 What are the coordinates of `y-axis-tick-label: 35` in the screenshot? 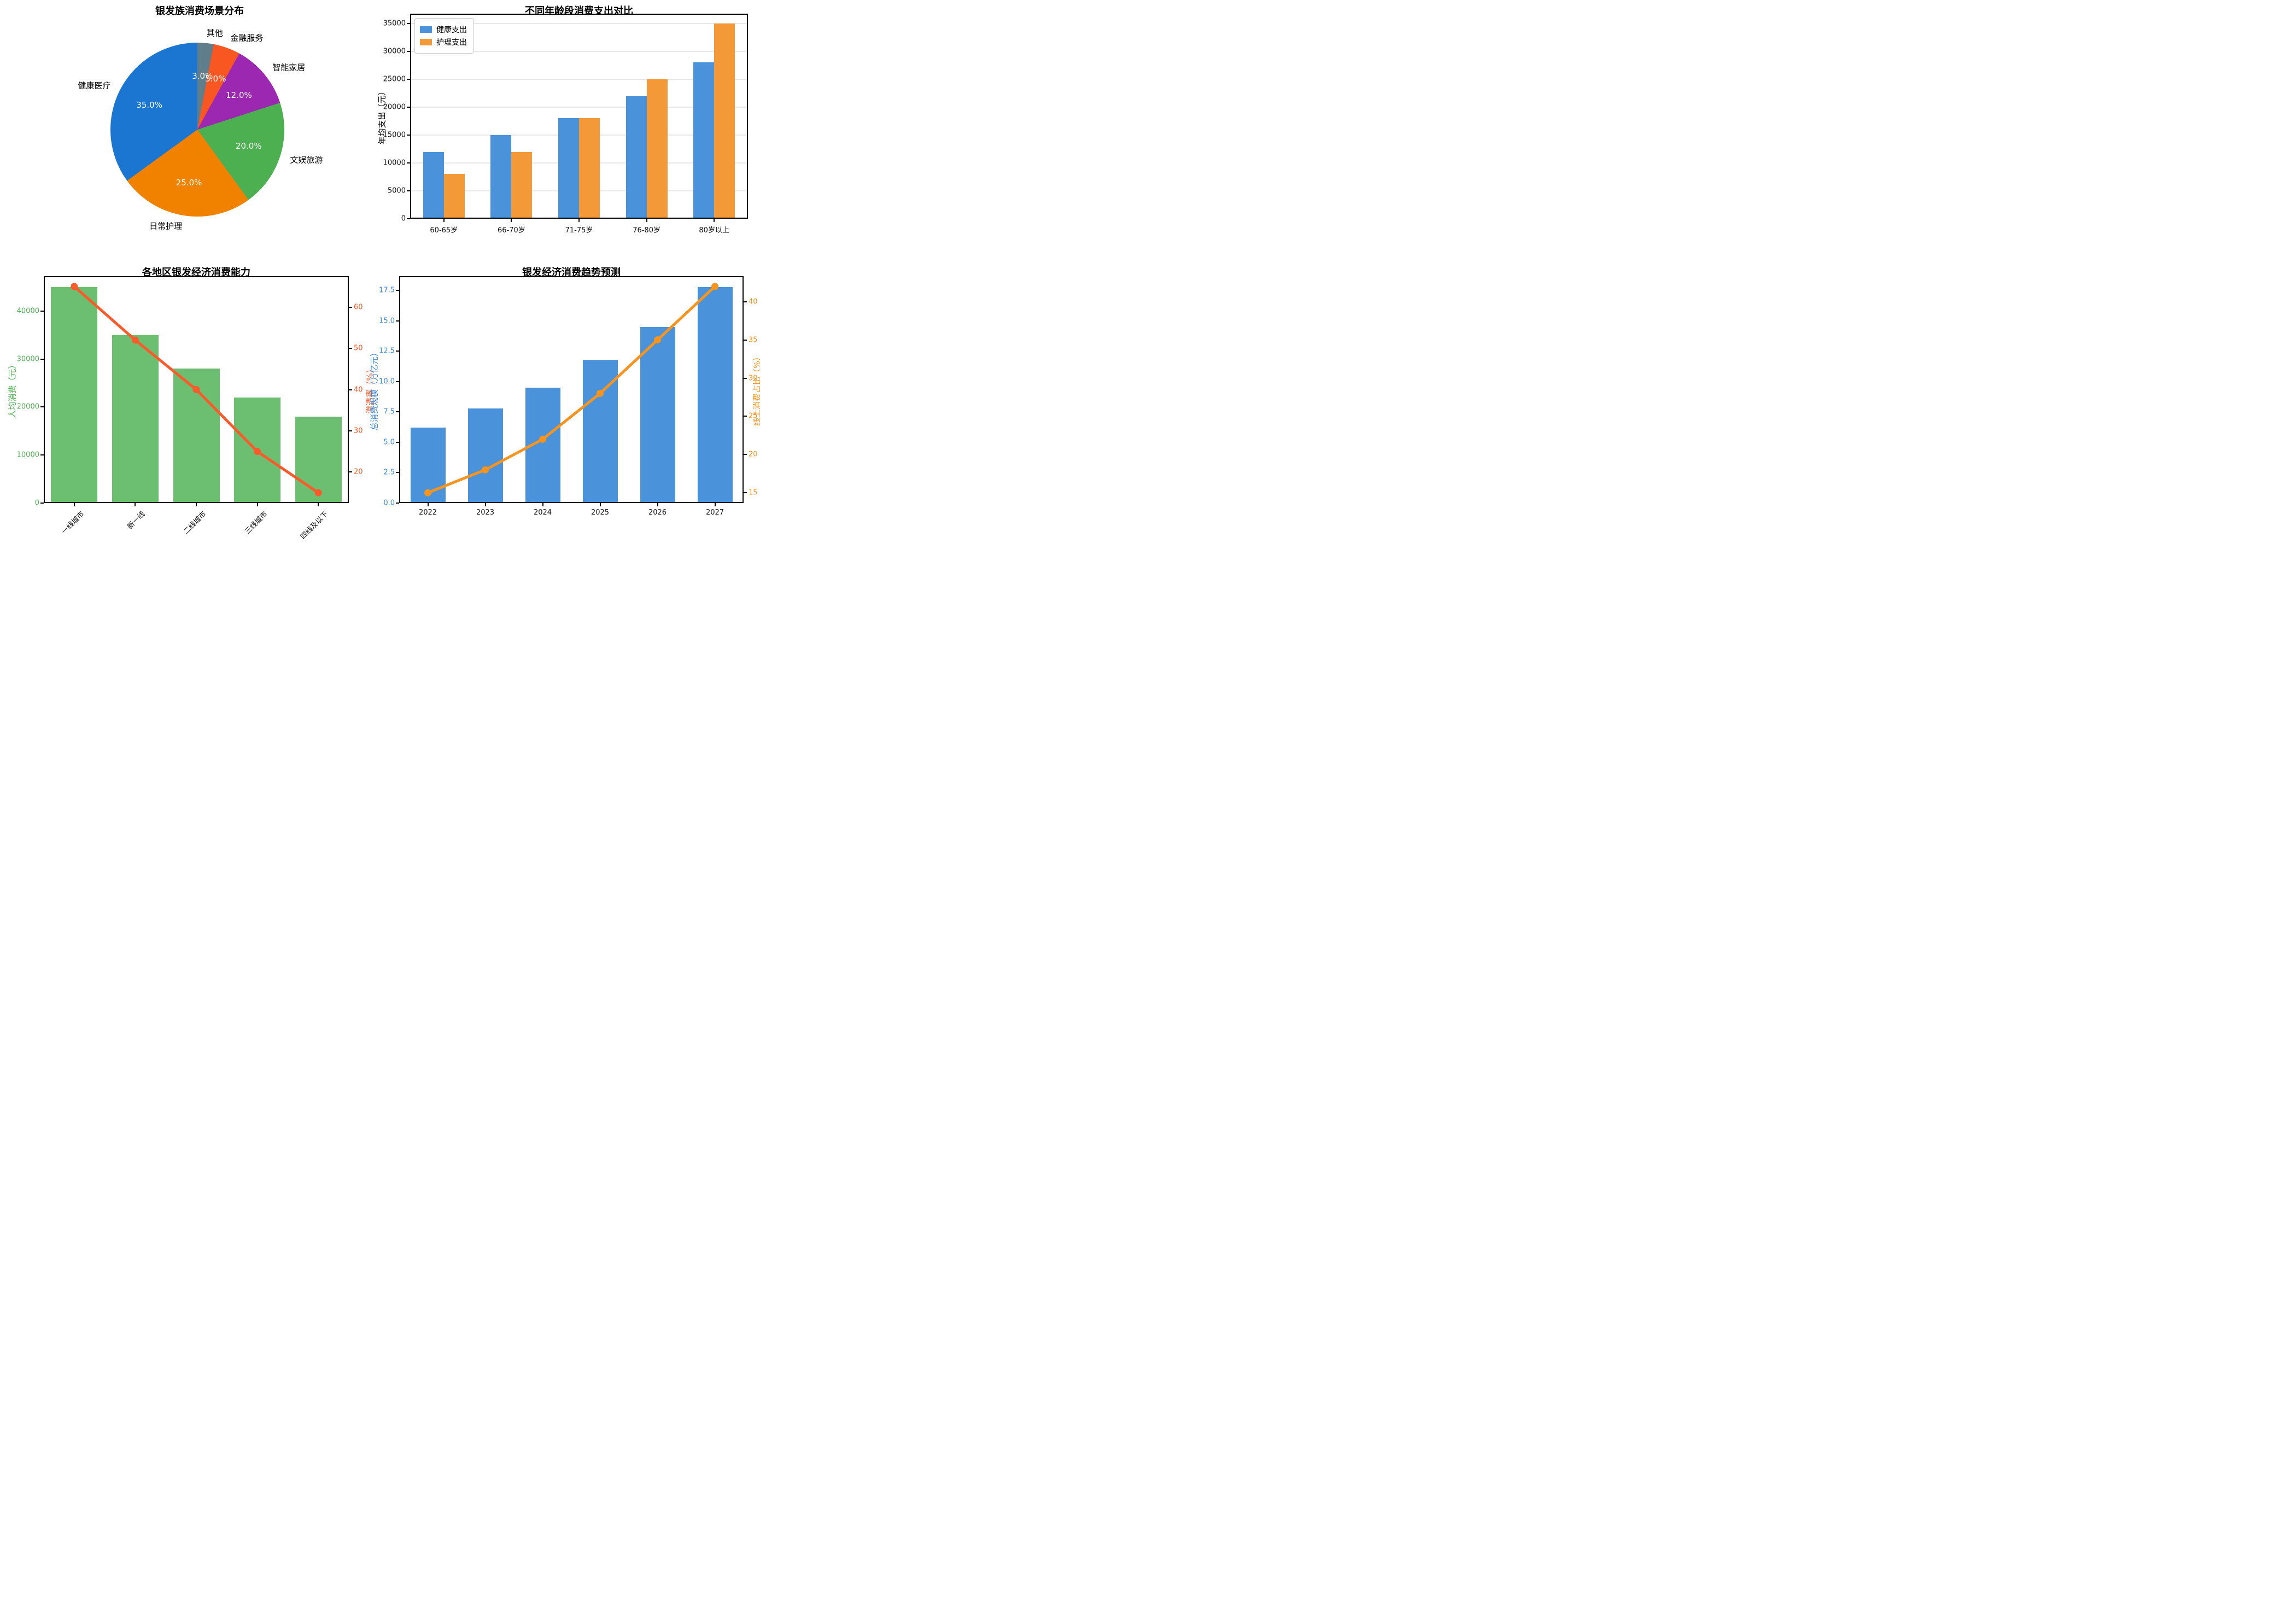 It's located at (753, 340).